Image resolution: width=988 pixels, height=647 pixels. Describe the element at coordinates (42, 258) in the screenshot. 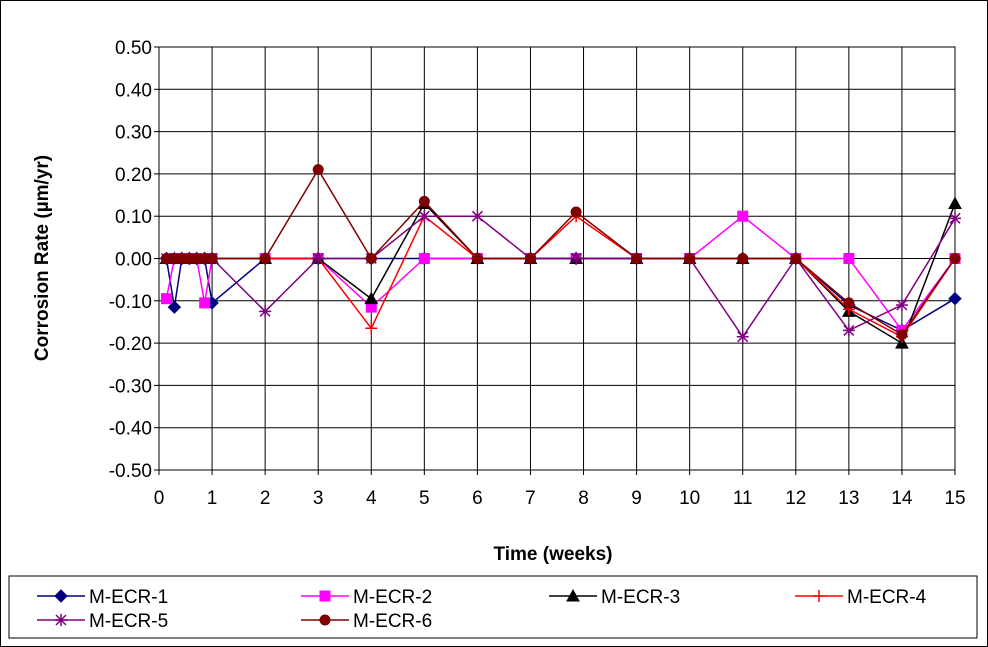

I see `y-axis-title: Corrosion Rate (µm/yr)` at that location.